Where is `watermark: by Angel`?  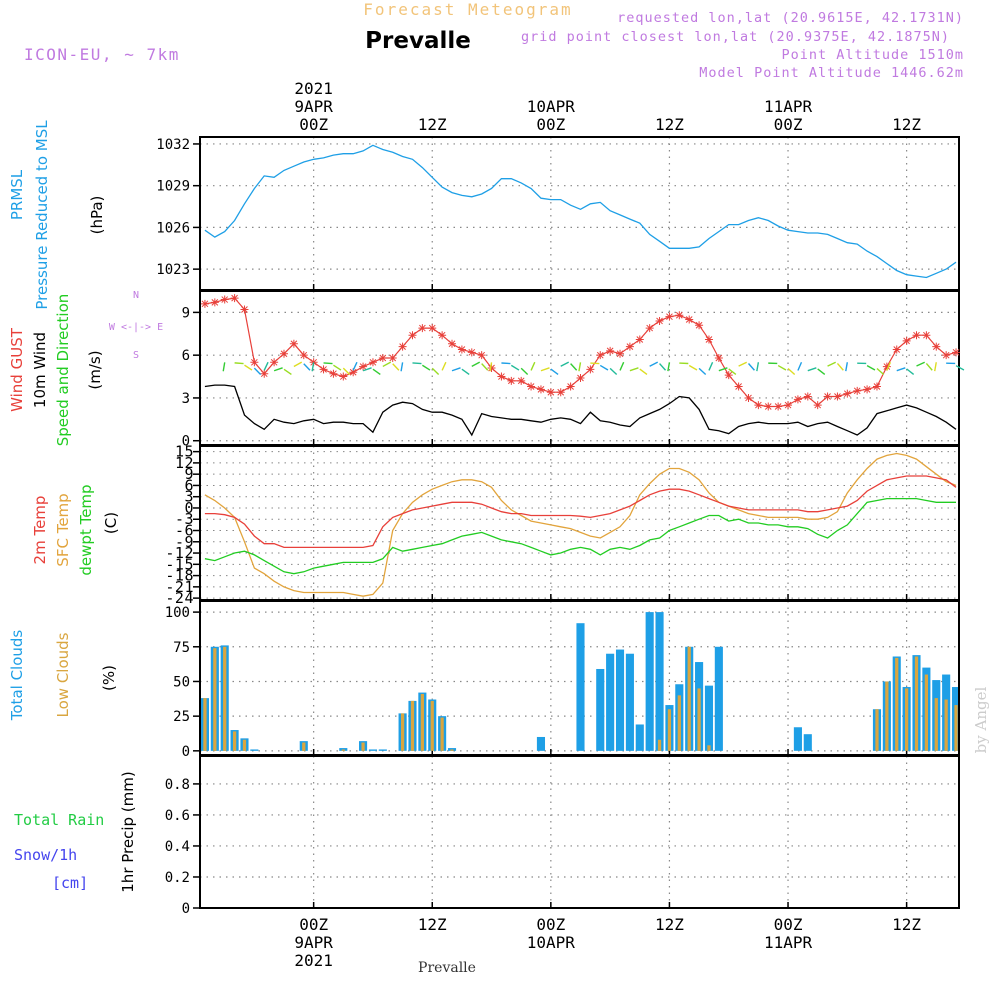
watermark: by Angel is located at coordinates (981, 719).